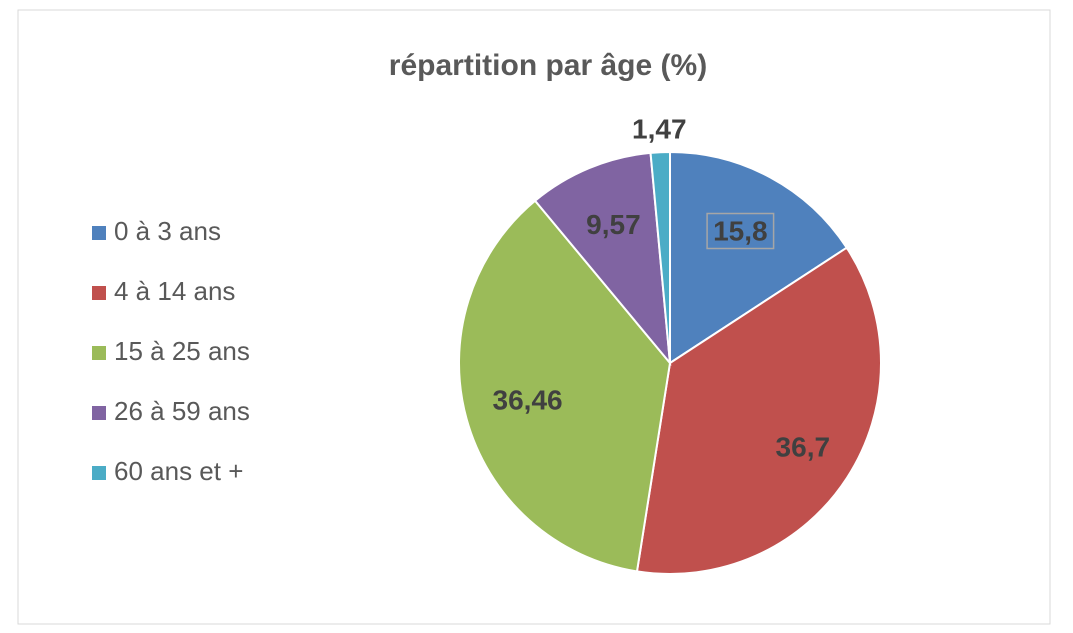 This screenshot has height=633, width=1073. I want to click on data-label: 1,47, so click(659, 129).